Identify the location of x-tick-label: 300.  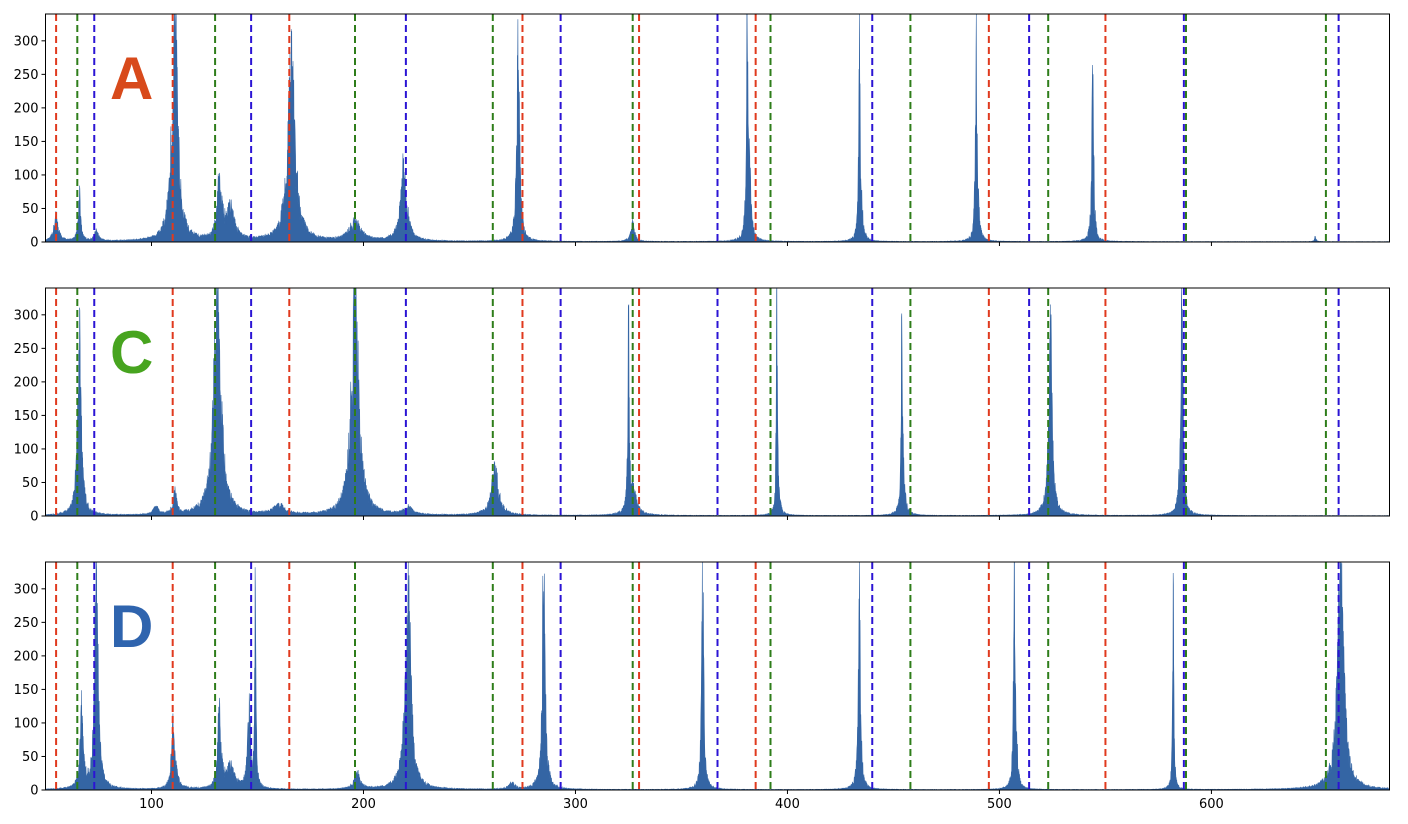
(575, 804).